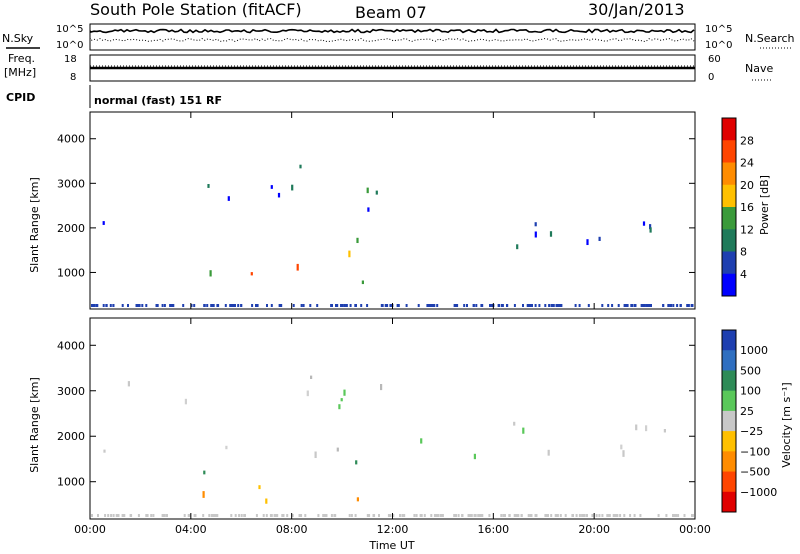 The height and width of the screenshot is (554, 800). I want to click on nave-label: Nave, so click(759, 68).